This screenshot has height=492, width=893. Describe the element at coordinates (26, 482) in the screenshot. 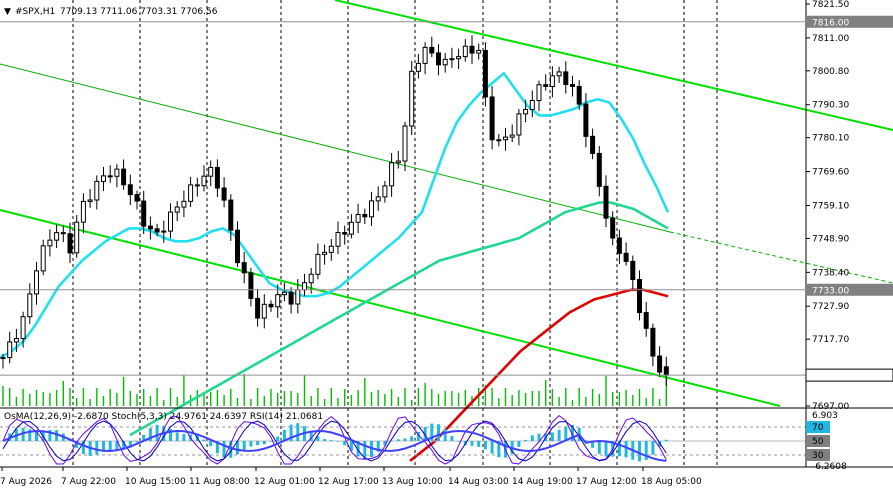

I see `time-tick-label: 7 Aug 2026` at that location.